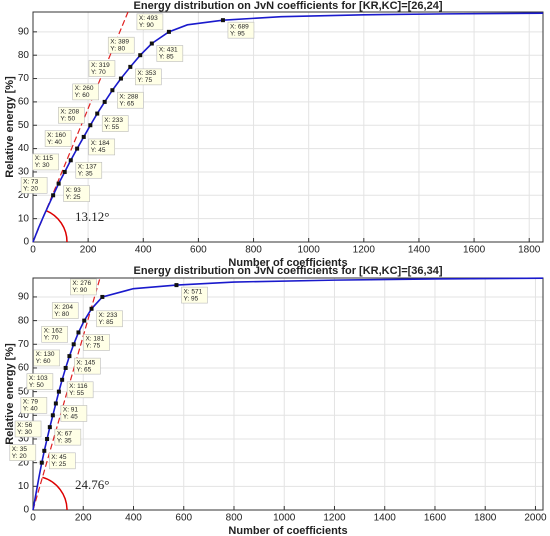 The width and height of the screenshot is (550, 536). What do you see at coordinates (81, 283) in the screenshot?
I see `datatip-x: X: 276` at bounding box center [81, 283].